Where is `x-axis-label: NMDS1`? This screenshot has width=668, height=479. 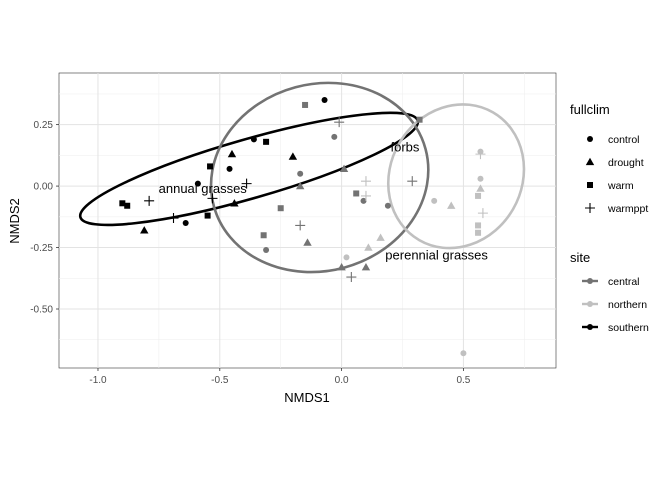
x-axis-label: NMDS1 is located at coordinates (307, 397).